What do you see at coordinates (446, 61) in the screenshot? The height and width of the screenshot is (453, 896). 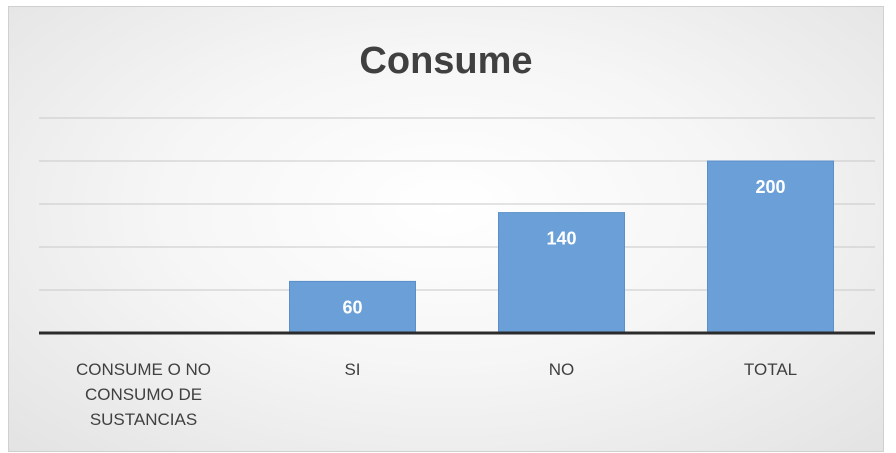 I see `chart-title: Consume` at bounding box center [446, 61].